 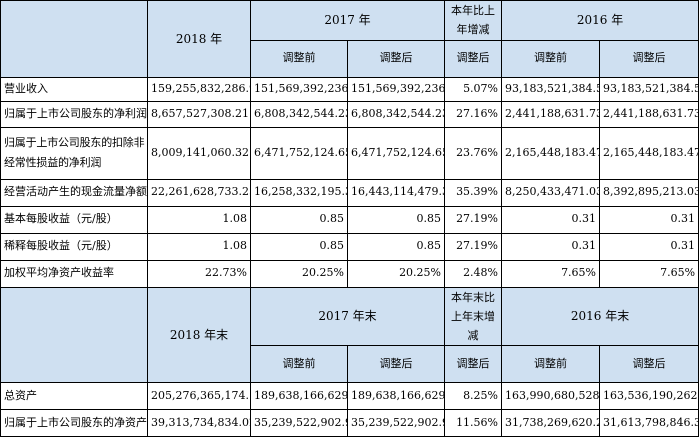 I want to click on value-2016-after: 2,165,448,183.47, so click(x=649, y=153).